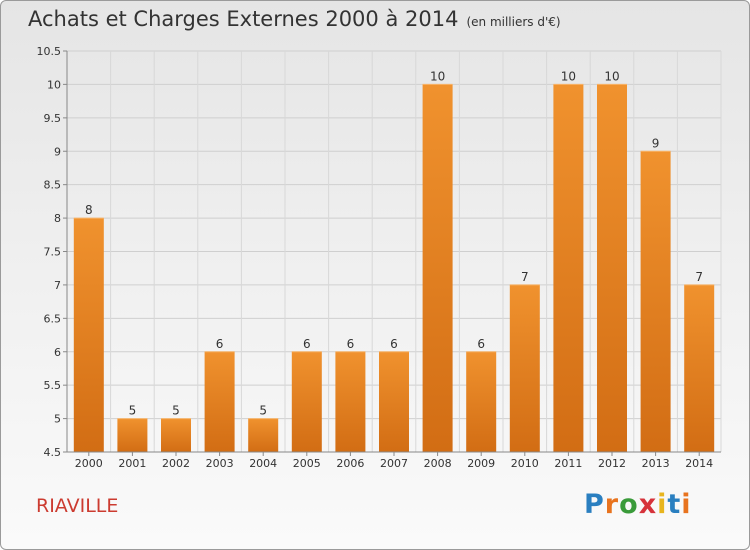  What do you see at coordinates (481, 463) in the screenshot?
I see `x-tick-label: 2009` at bounding box center [481, 463].